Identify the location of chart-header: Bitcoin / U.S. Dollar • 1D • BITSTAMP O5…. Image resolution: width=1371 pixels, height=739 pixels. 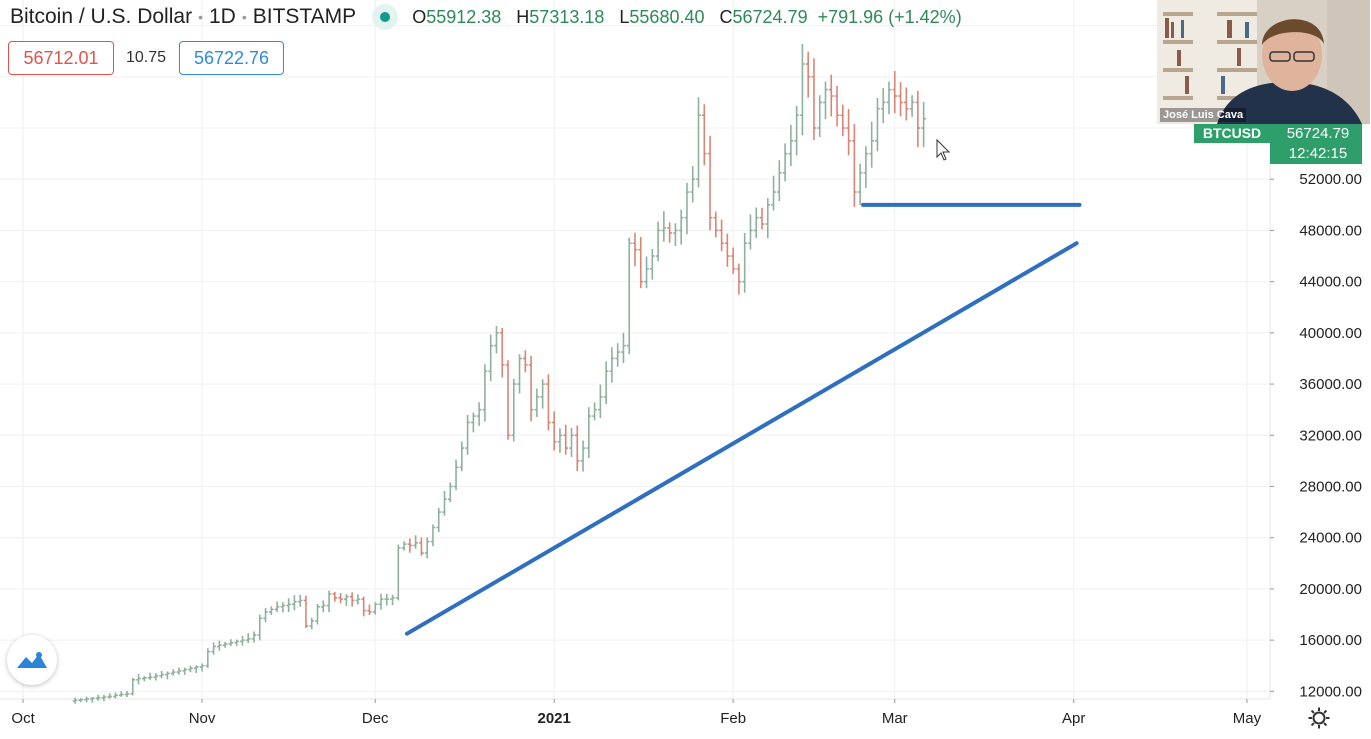
(486, 17).